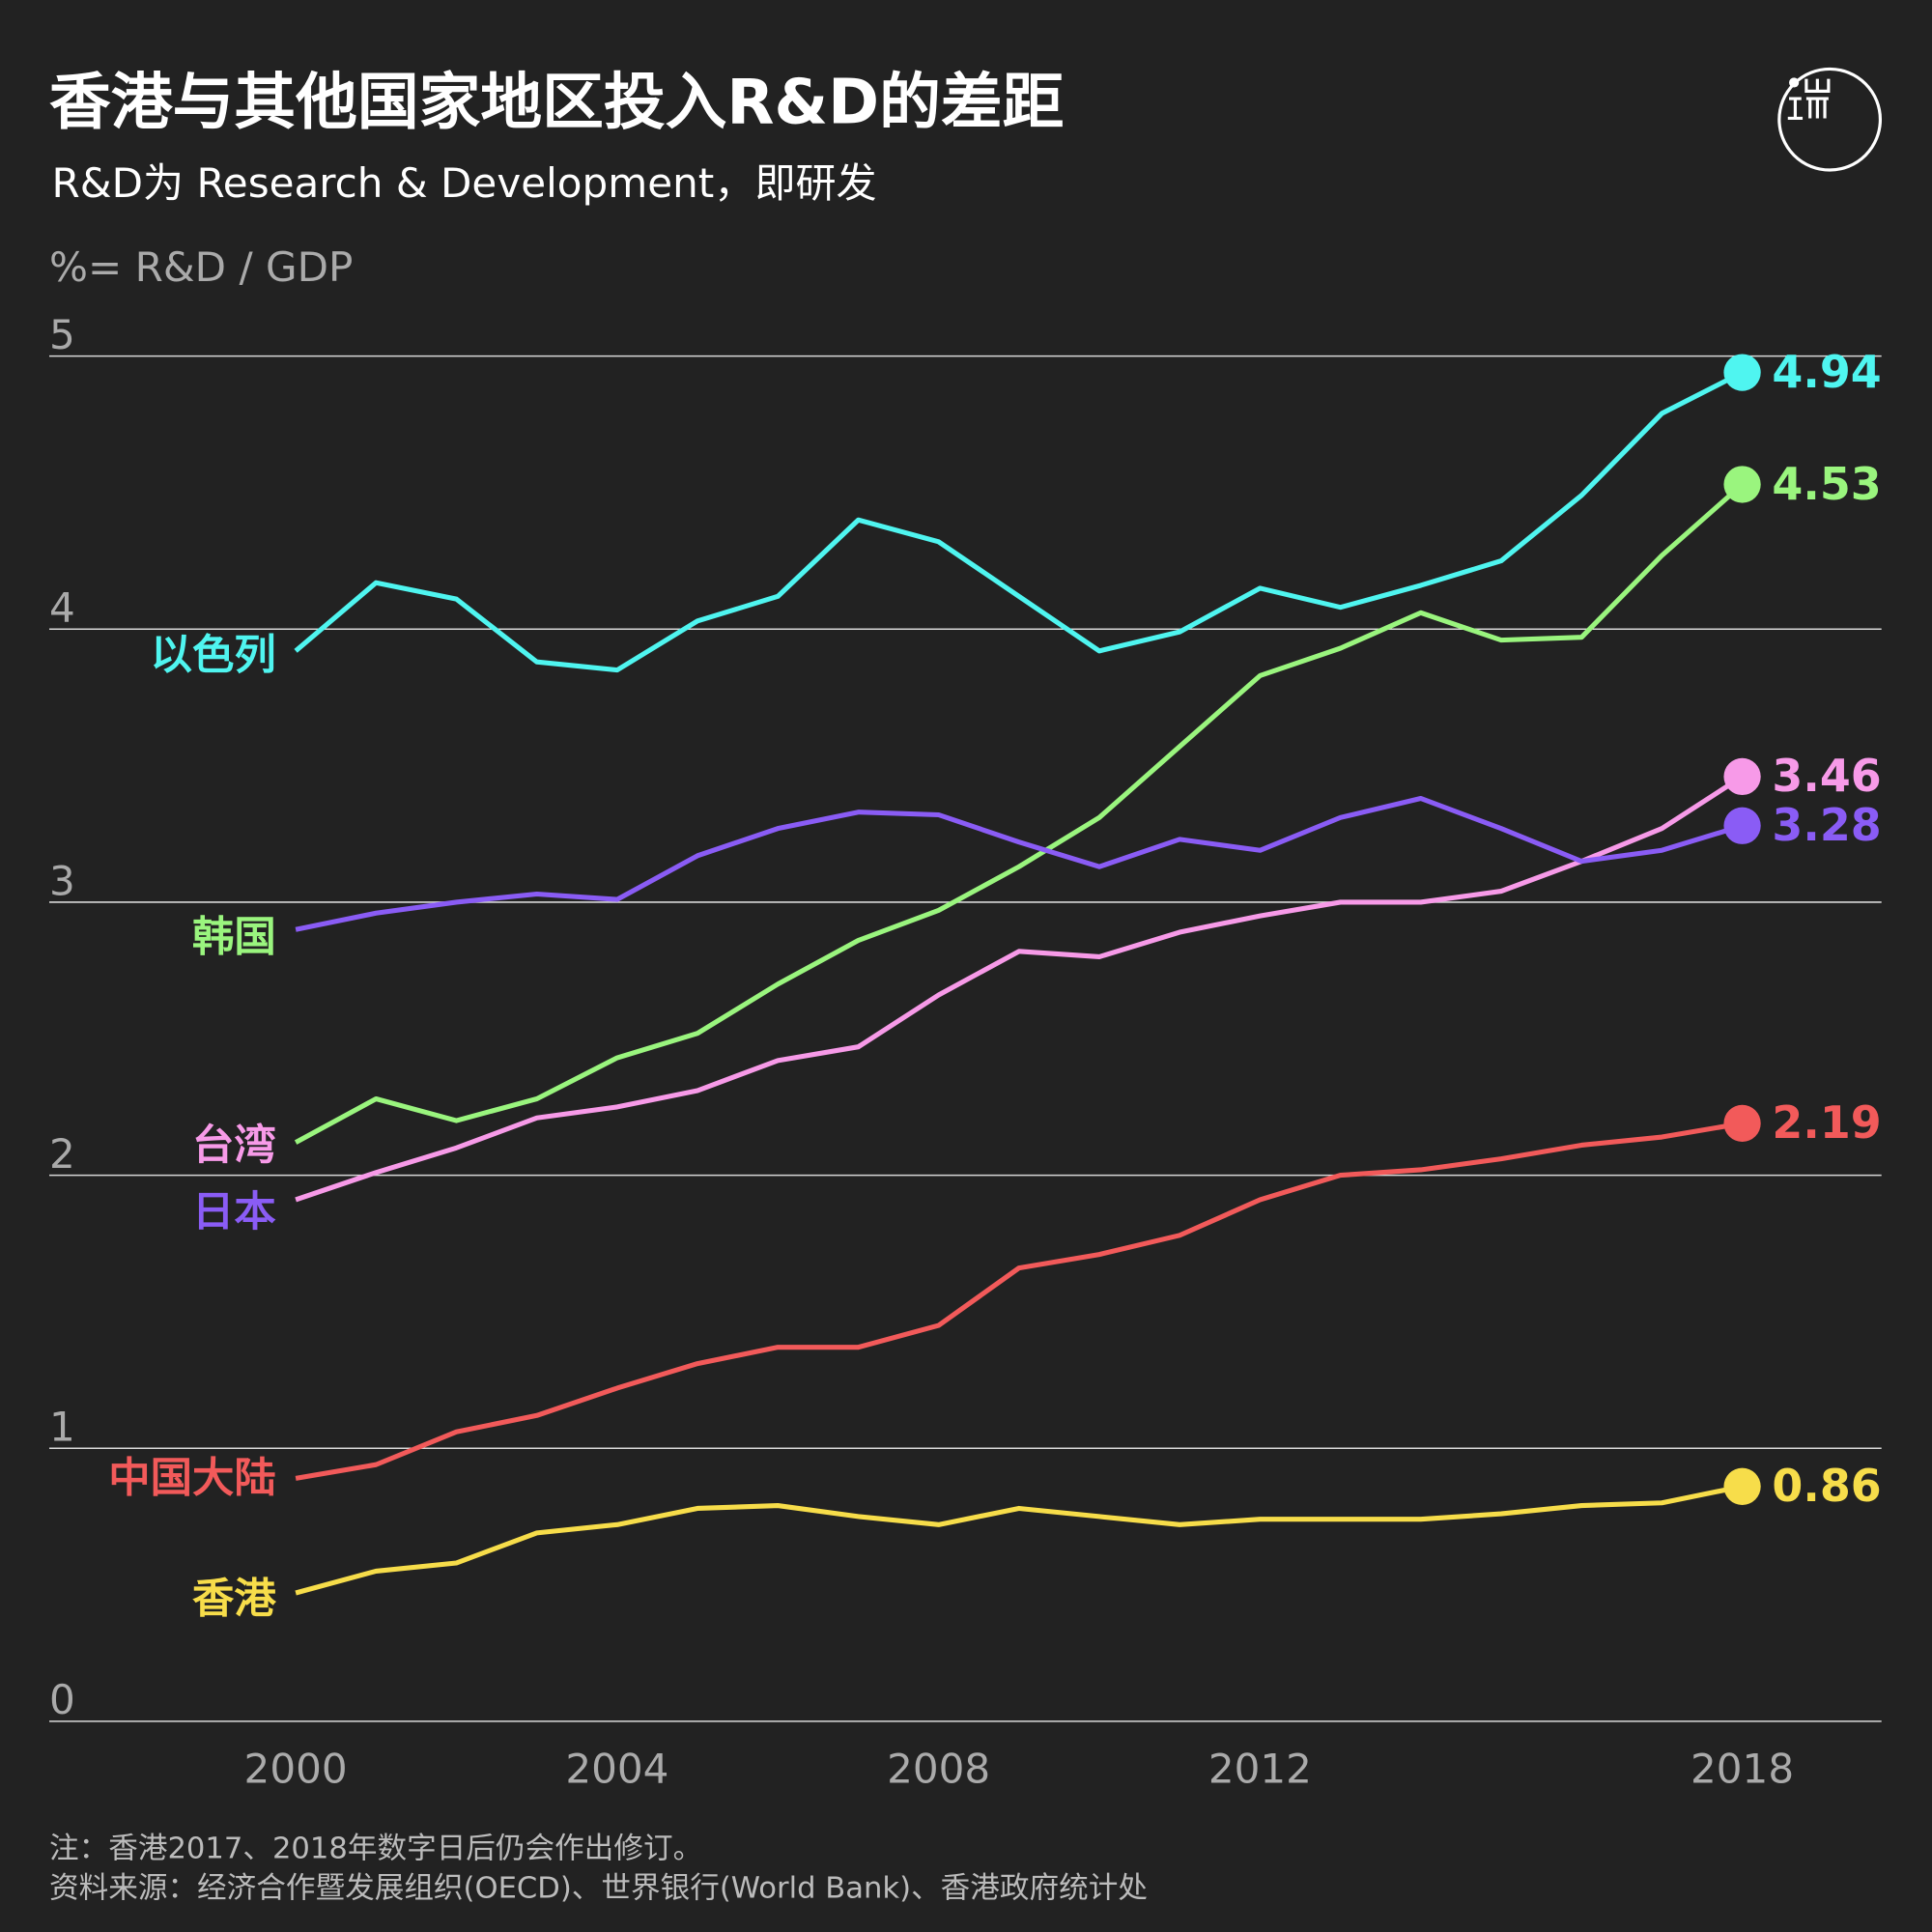  I want to click on x-tick-label: 2000, so click(296, 1769).